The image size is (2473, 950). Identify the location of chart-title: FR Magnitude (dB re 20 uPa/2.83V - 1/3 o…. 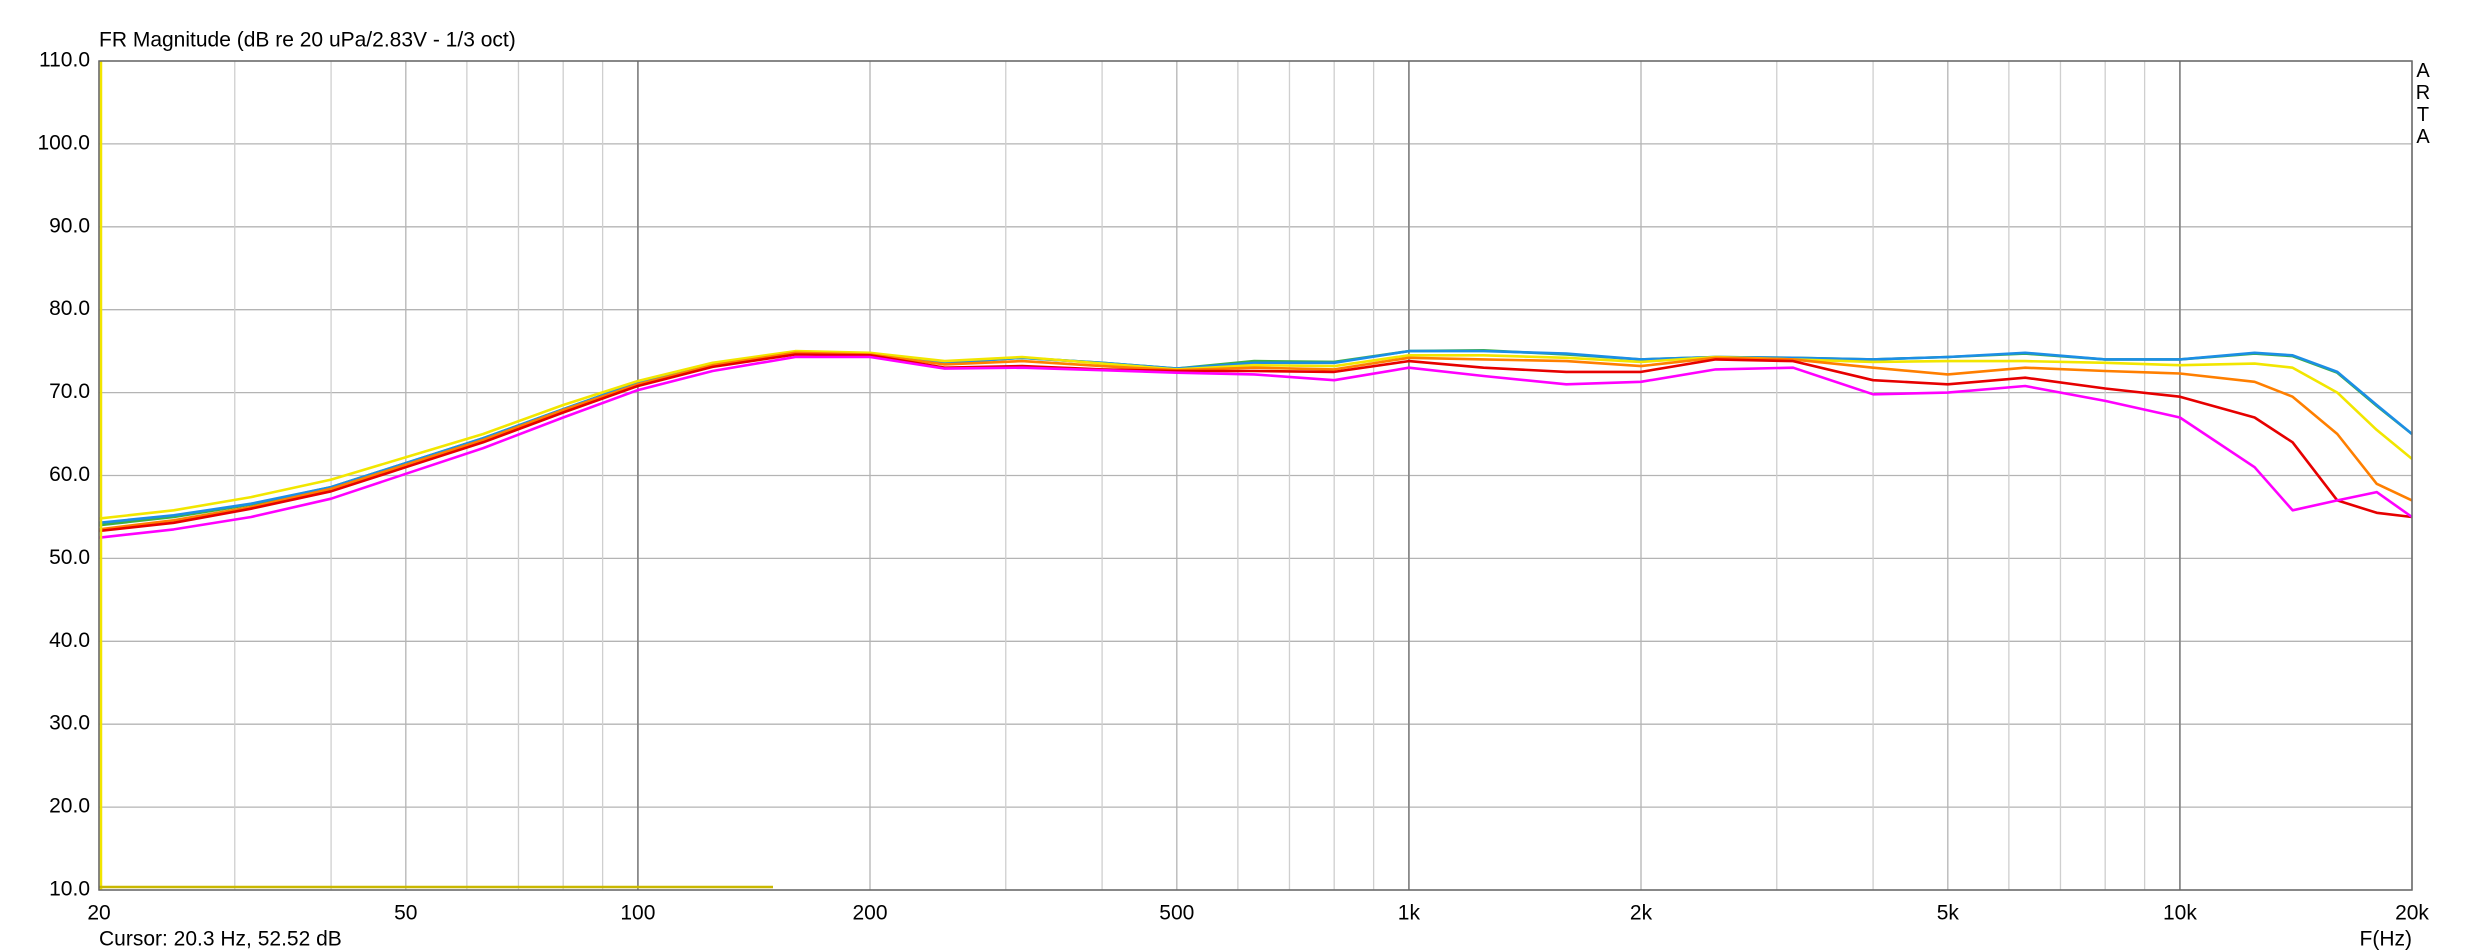
(307, 40).